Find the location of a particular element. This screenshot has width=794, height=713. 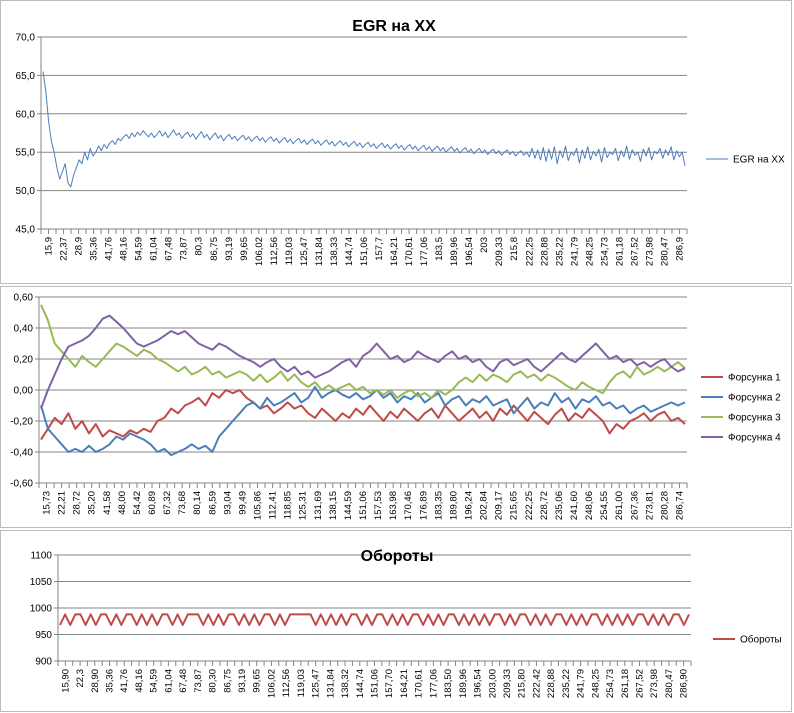

x-tick-label: 15,90 is located at coordinates (65, 681).